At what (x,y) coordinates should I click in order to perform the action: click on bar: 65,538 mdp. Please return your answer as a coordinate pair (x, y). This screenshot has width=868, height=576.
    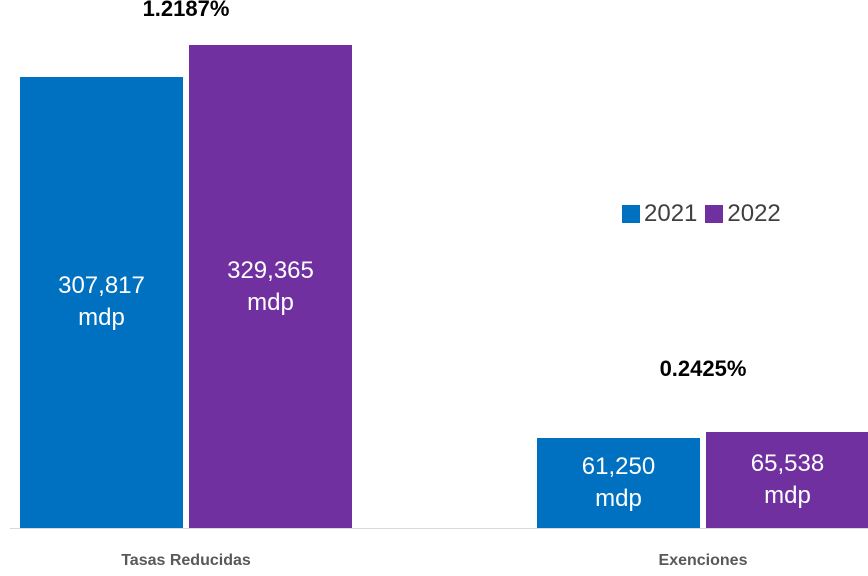
    Looking at the image, I should click on (787, 479).